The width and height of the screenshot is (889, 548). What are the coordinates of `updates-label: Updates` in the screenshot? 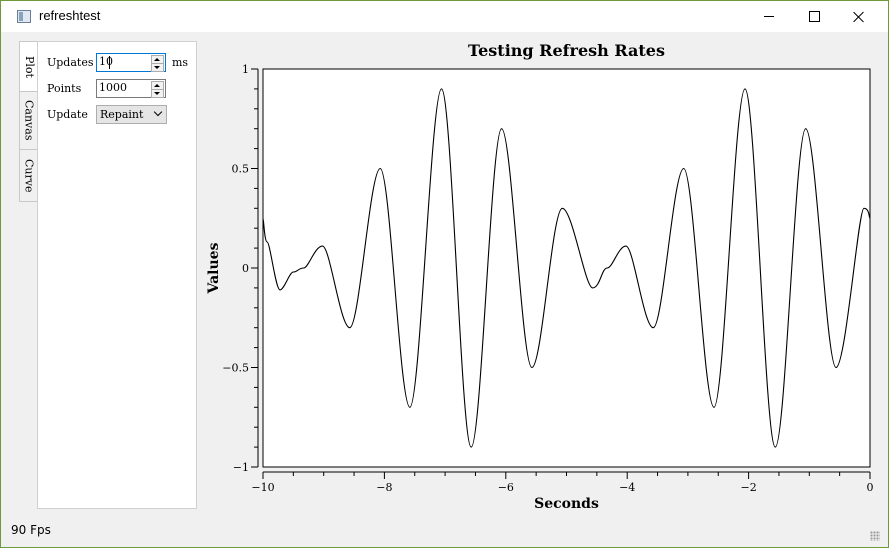 It's located at (70, 62).